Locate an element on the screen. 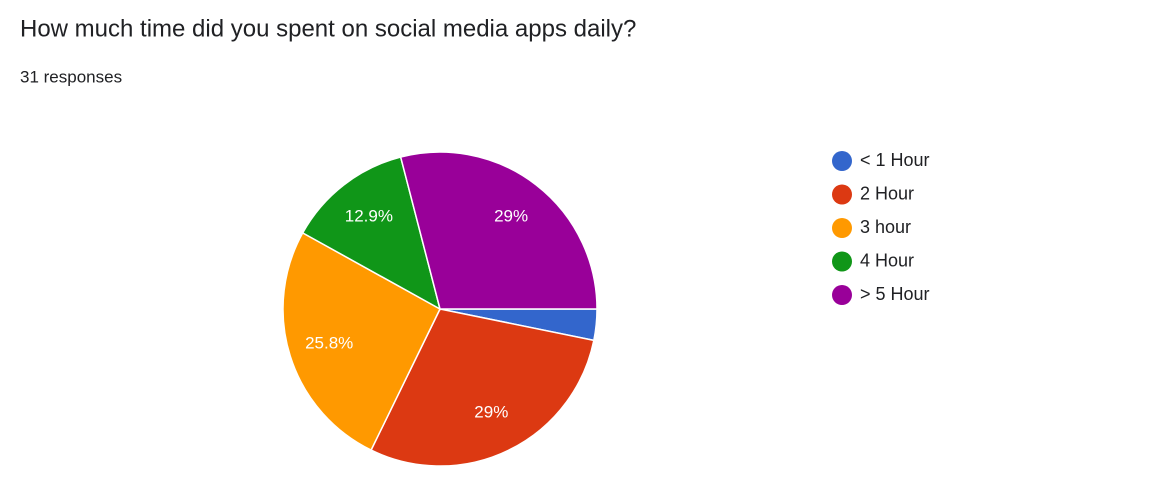 The width and height of the screenshot is (1152, 504). legend-label: > 5 Hour is located at coordinates (895, 294).